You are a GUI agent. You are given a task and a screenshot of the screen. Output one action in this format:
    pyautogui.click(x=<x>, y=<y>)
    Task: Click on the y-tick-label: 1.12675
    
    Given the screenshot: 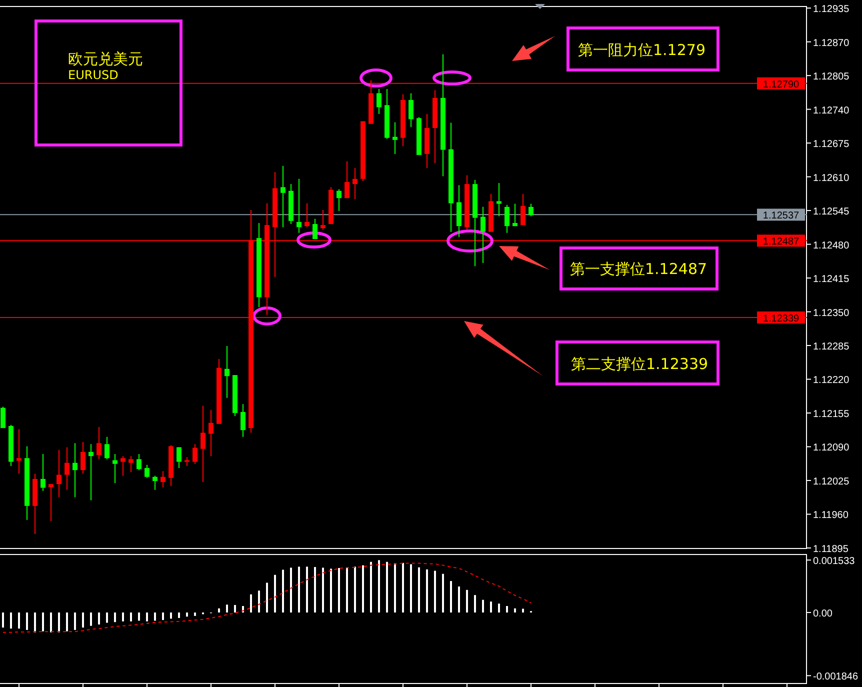 What is the action you would take?
    pyautogui.click(x=831, y=144)
    